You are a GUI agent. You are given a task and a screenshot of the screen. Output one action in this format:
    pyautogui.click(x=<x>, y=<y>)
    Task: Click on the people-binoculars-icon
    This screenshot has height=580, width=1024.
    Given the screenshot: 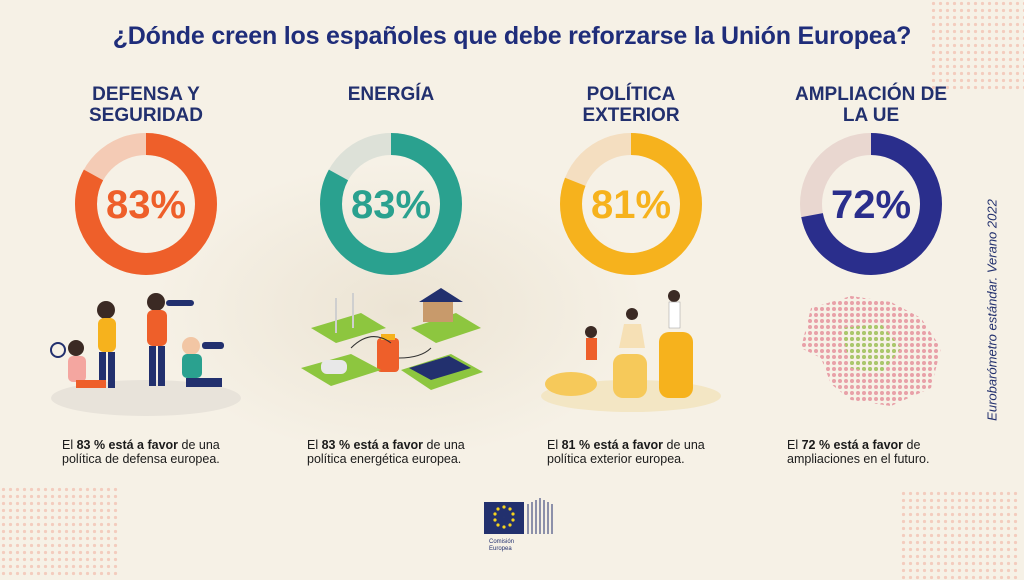 What is the action you would take?
    pyautogui.click(x=146, y=353)
    